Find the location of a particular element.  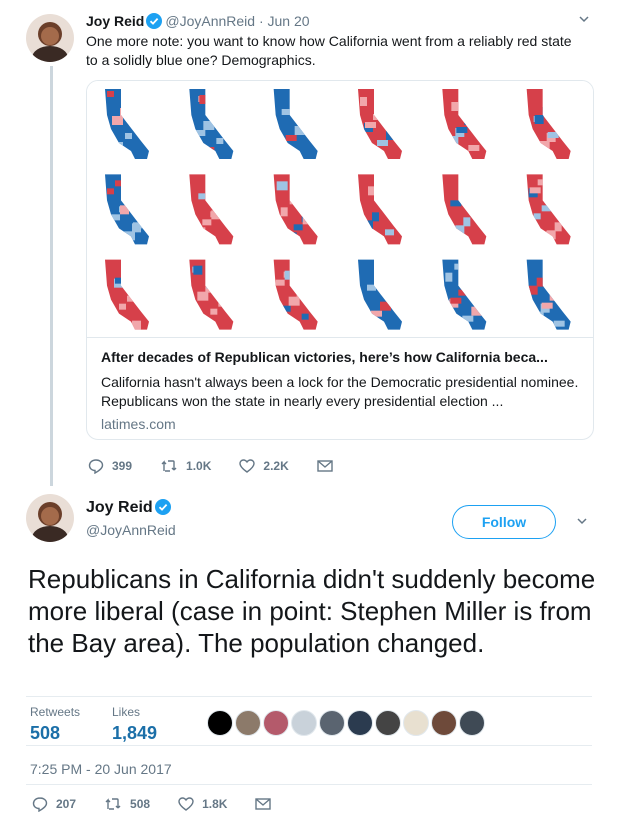

like-button: 2.2K is located at coordinates (264, 466).